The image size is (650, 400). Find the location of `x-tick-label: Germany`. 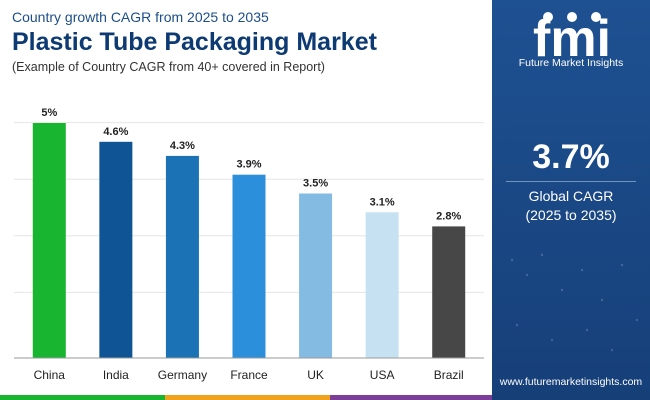

x-tick-label: Germany is located at coordinates (182, 375).